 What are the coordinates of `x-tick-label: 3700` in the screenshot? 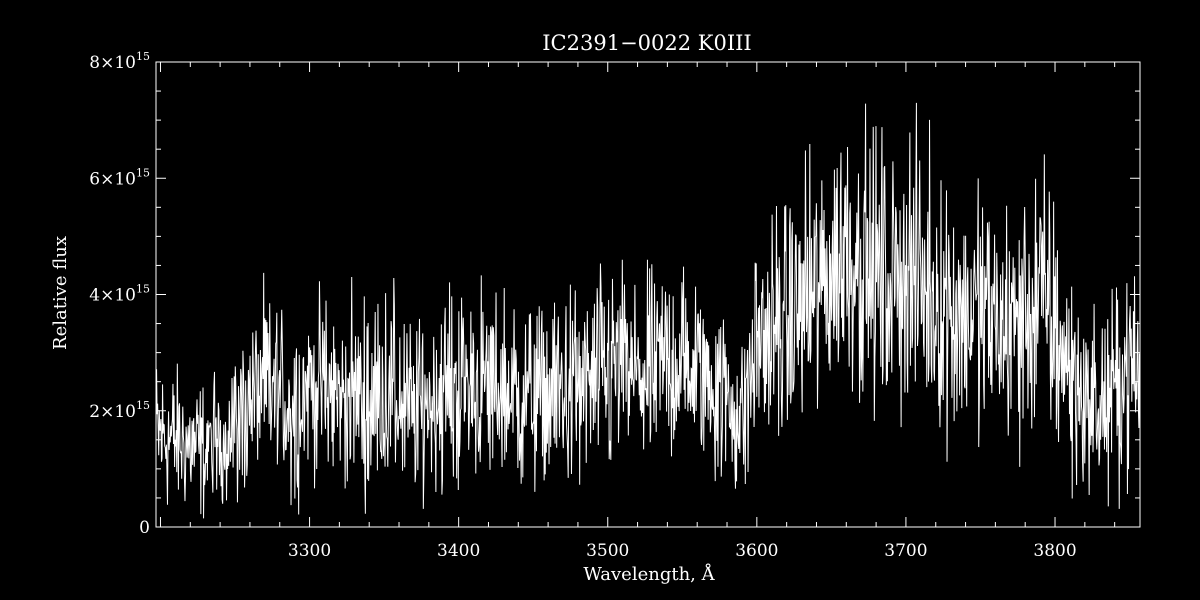 It's located at (905, 551).